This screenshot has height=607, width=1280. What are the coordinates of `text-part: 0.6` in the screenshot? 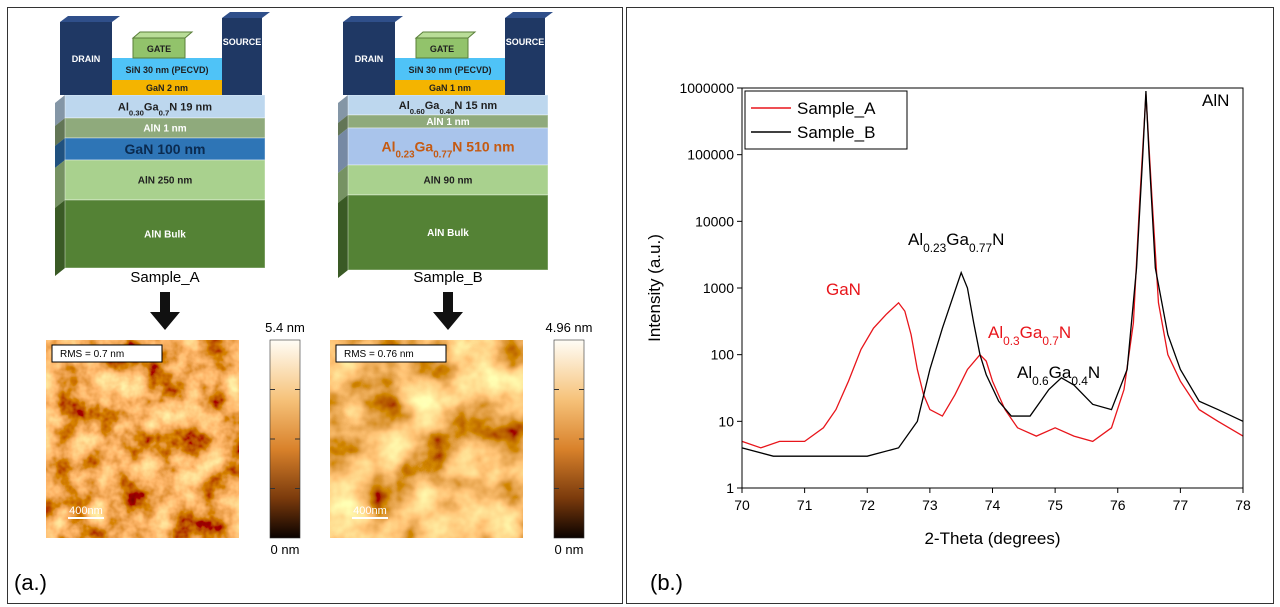 It's located at (1040, 381).